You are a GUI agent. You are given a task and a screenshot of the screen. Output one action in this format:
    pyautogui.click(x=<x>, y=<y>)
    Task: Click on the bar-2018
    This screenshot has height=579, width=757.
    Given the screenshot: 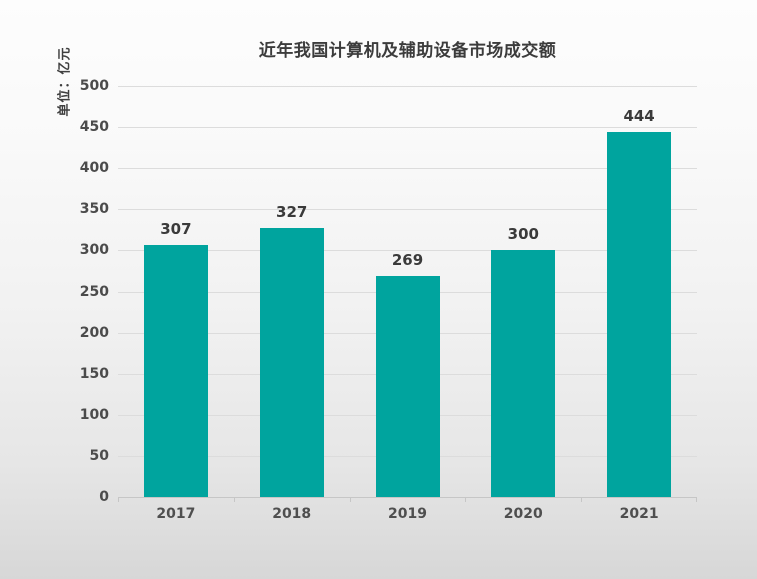 What is the action you would take?
    pyautogui.click(x=291, y=362)
    